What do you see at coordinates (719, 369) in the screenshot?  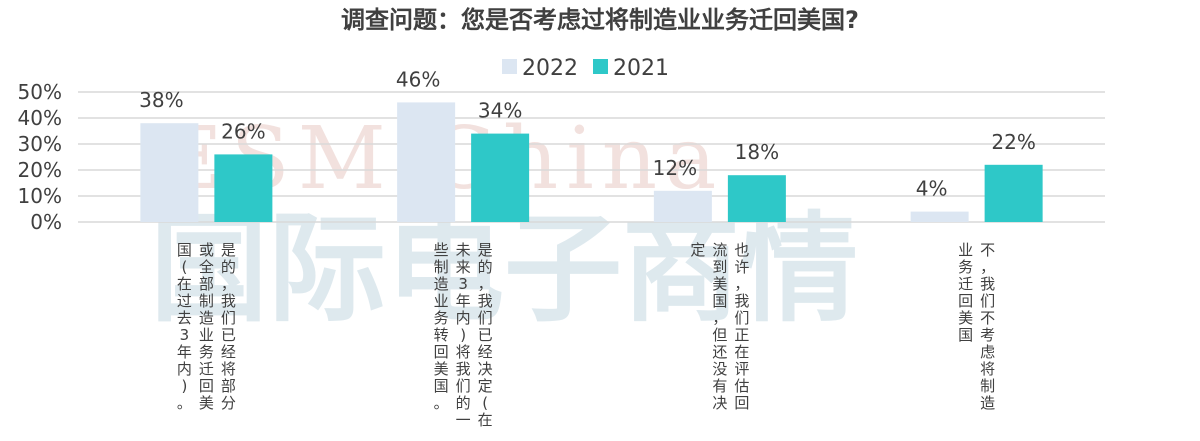 I see `category-label-char: 没` at bounding box center [719, 369].